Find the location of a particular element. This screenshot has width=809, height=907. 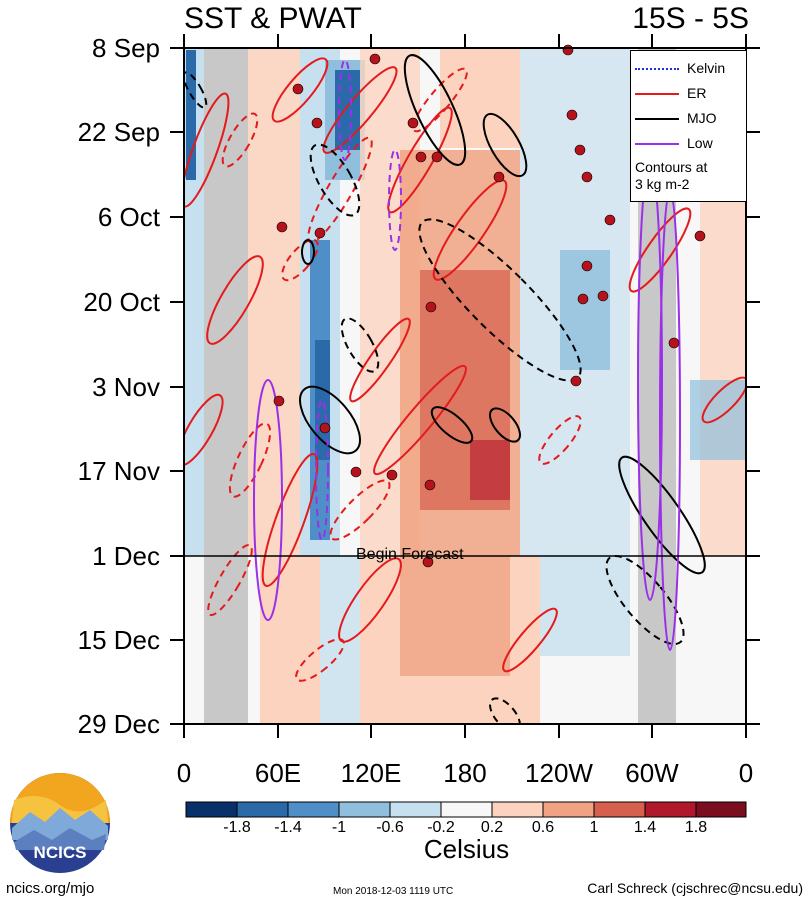

legend-label: ER is located at coordinates (697, 93).